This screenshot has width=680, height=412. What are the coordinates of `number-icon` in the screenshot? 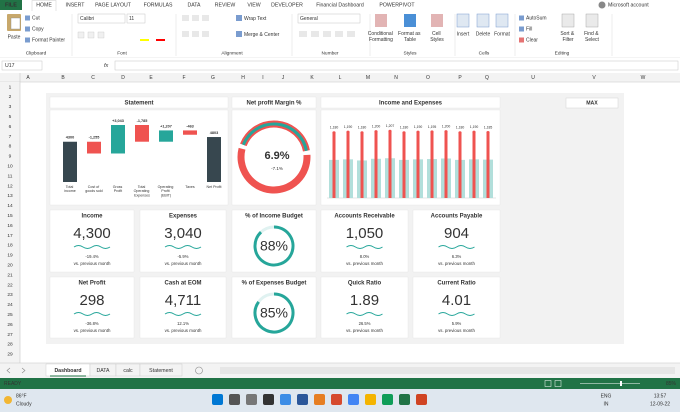 It's located at (351, 34).